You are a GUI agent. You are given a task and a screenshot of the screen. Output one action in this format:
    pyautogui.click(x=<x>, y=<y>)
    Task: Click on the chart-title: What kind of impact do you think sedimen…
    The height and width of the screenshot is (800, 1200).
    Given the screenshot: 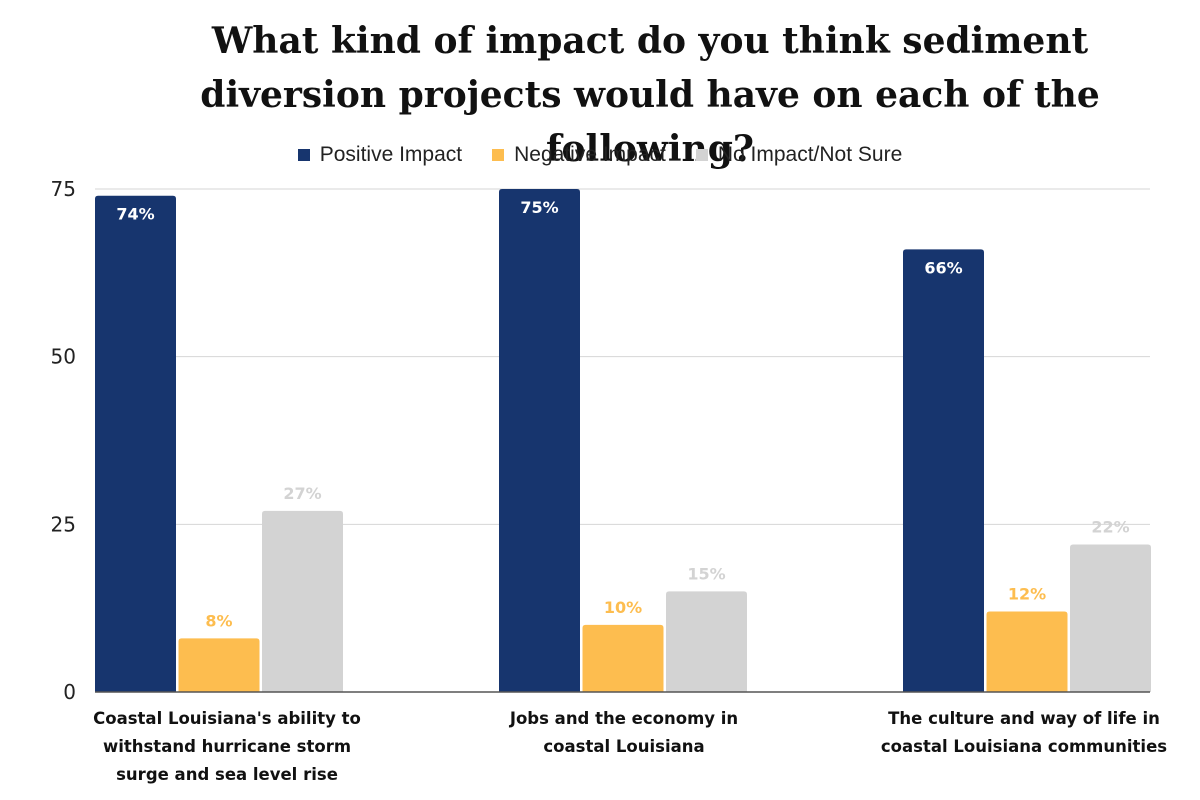 What is the action you would take?
    pyautogui.click(x=650, y=95)
    